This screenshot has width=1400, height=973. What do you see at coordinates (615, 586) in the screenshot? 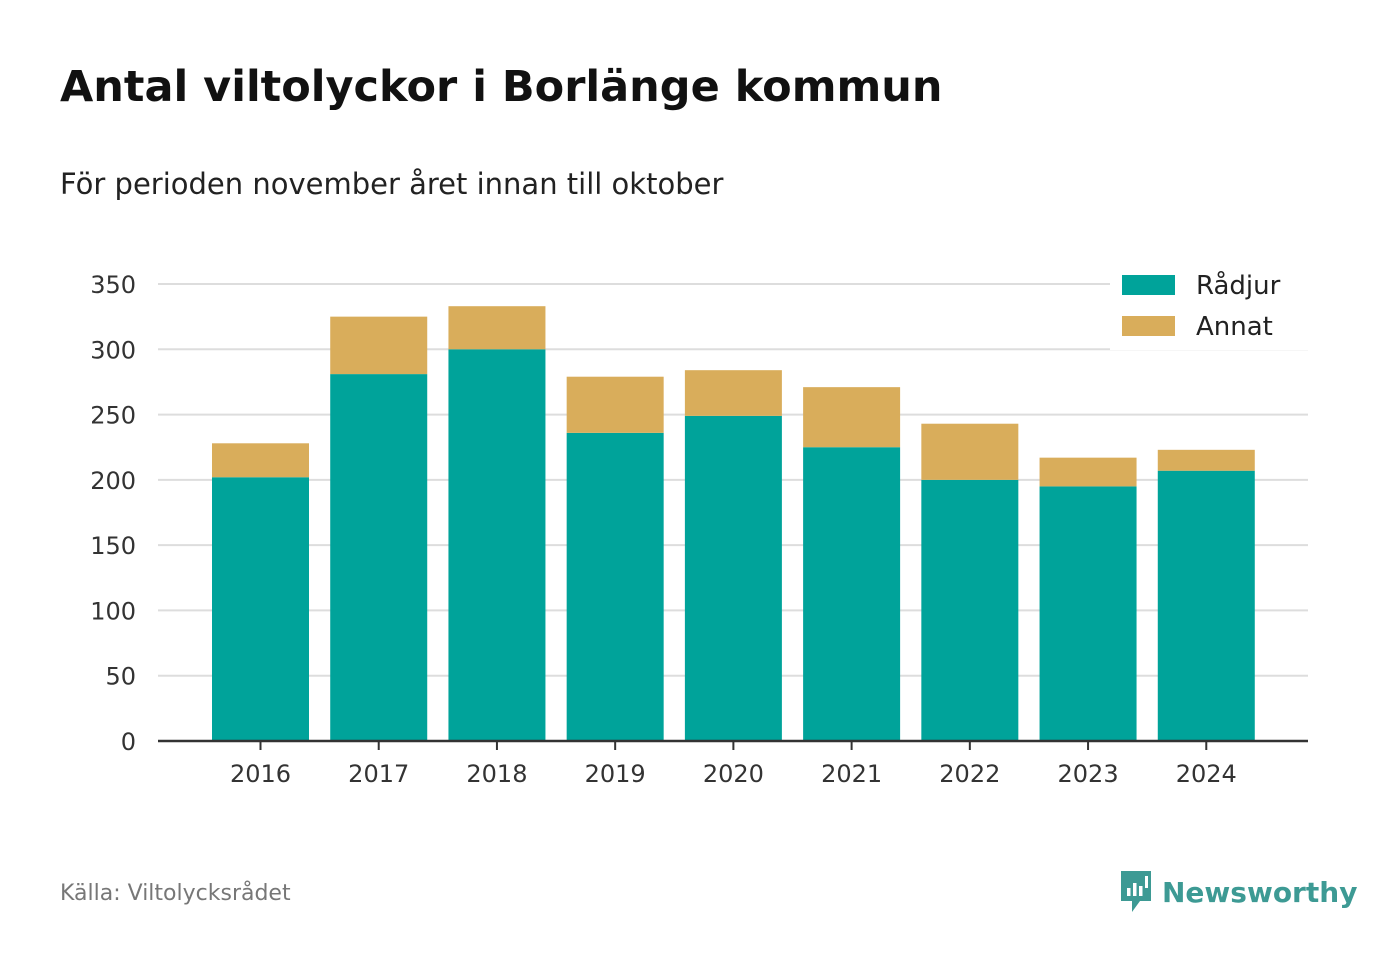
I see `bar-2019-r-djur` at bounding box center [615, 586].